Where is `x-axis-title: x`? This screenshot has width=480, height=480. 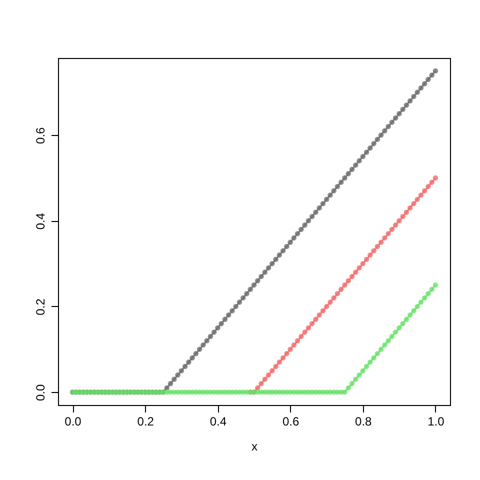 x-axis-title: x is located at coordinates (255, 447).